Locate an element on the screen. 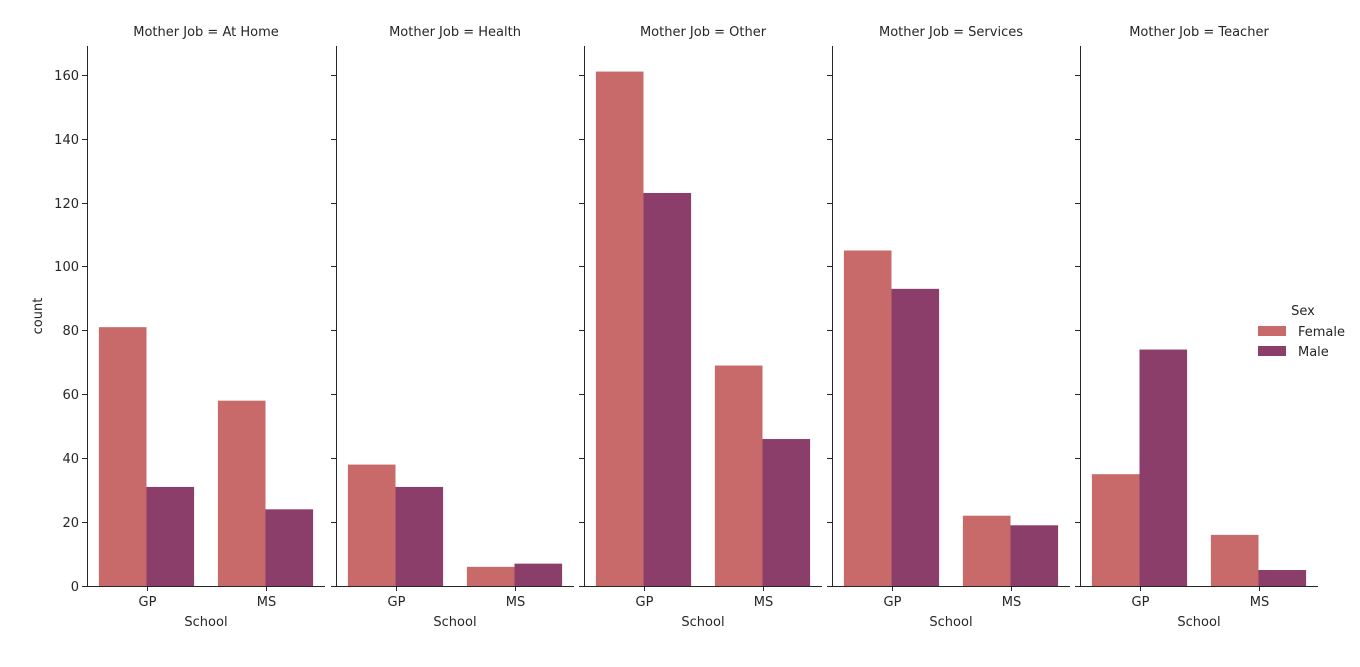 Image resolution: width=1360 pixels, height=667 pixels. y-axis-label: count is located at coordinates (38, 316).